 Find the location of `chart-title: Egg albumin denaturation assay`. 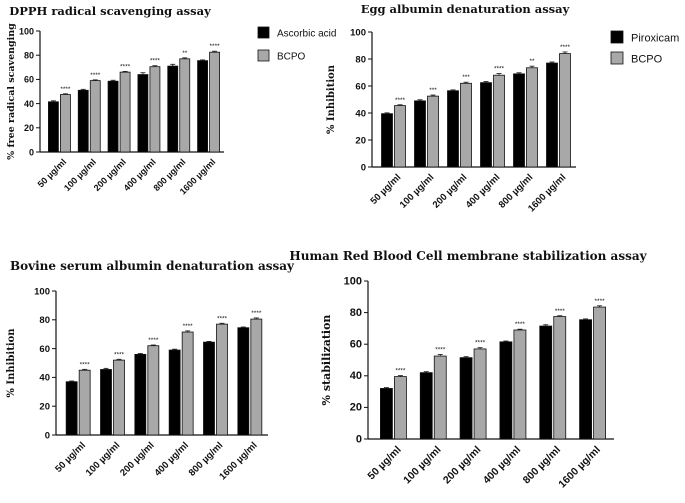

chart-title: Egg albumin denaturation assay is located at coordinates (465, 9).